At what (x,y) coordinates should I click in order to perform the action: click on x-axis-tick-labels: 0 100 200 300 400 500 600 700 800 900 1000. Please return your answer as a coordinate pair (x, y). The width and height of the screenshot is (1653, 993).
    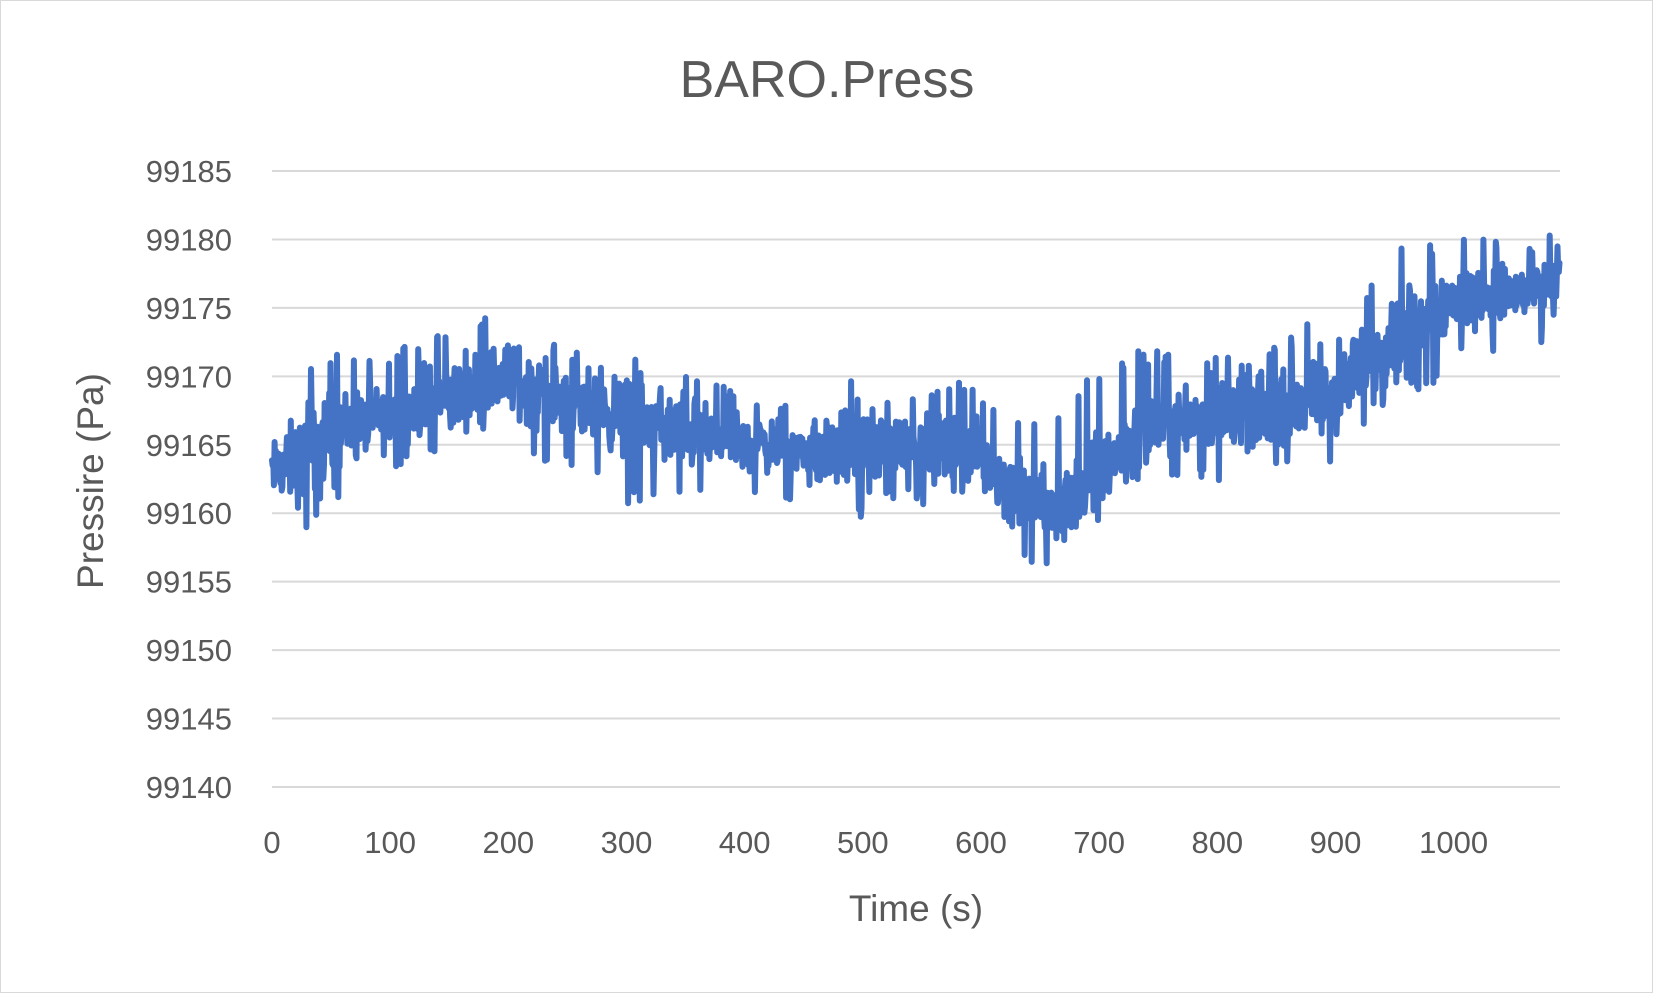
    Looking at the image, I should click on (875, 842).